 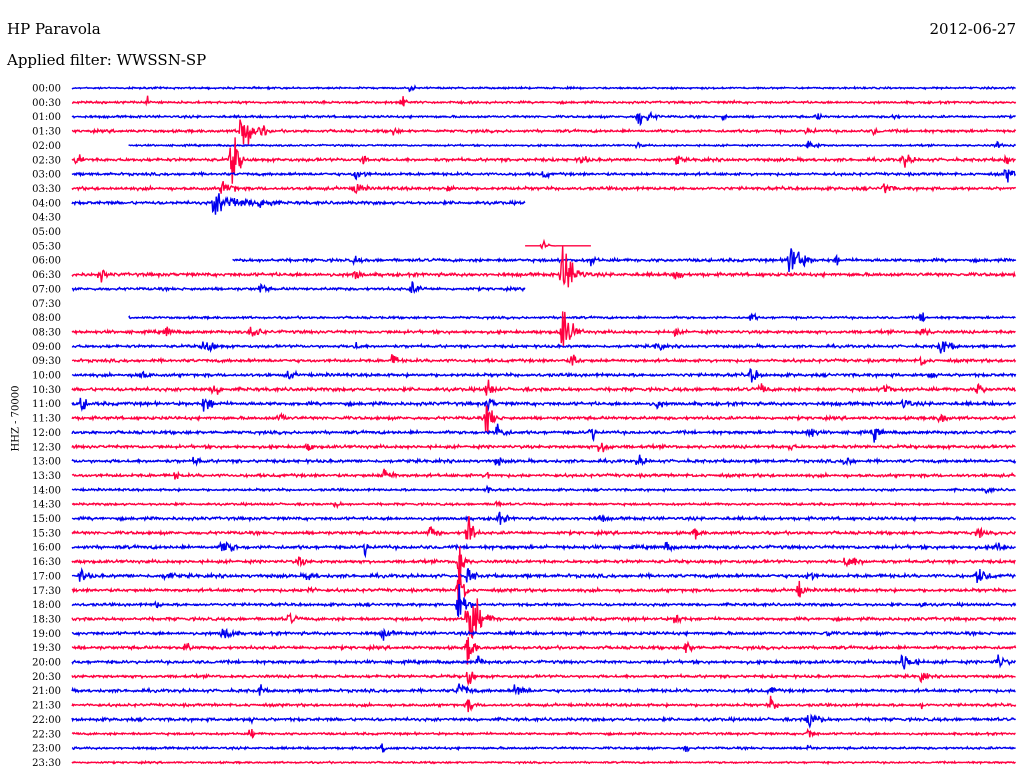 What do you see at coordinates (46, 706) in the screenshot?
I see `time-tick-label: 21:30` at bounding box center [46, 706].